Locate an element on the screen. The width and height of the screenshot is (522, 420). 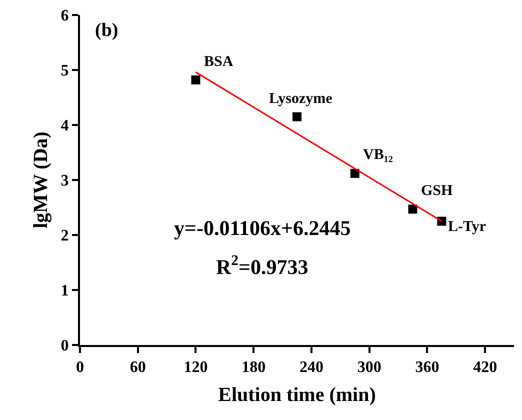
y-tick-label: 5 is located at coordinates (64, 71).